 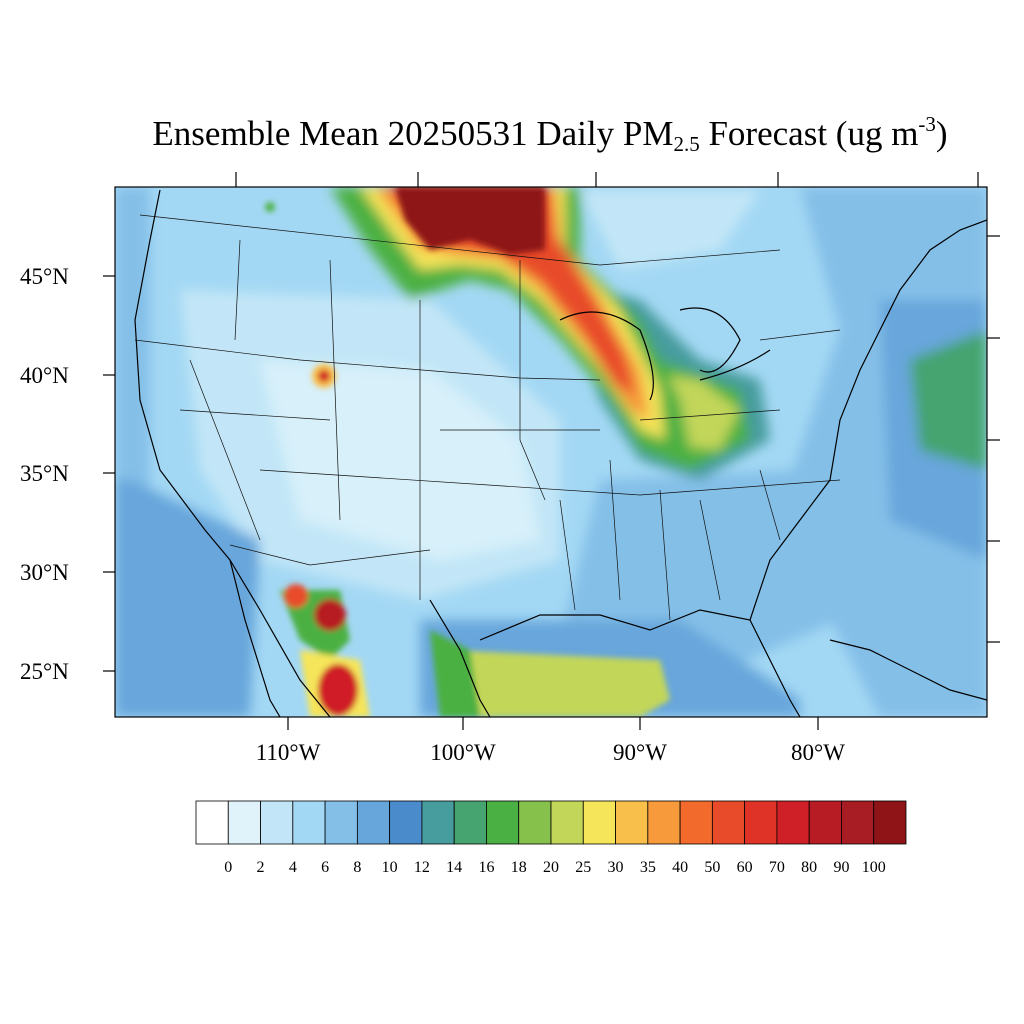 I want to click on lon-label: 80°W, so click(x=818, y=752).